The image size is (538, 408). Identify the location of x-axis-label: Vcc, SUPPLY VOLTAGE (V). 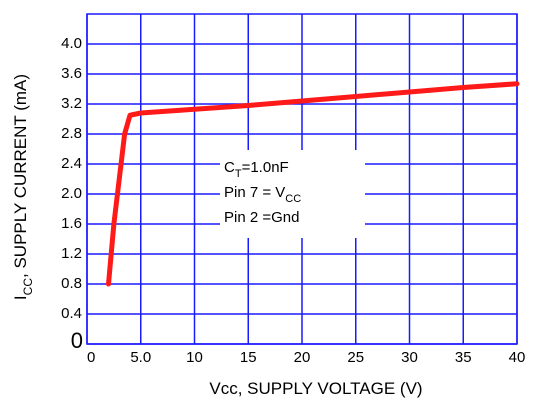
(315, 388).